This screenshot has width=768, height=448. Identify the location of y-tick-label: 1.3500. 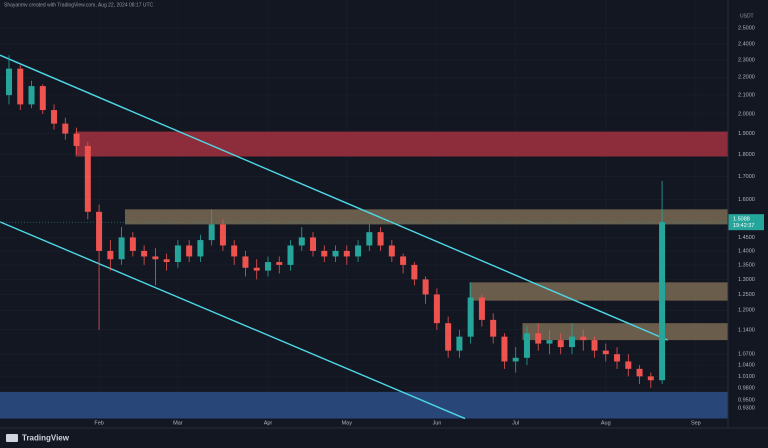
(746, 265).